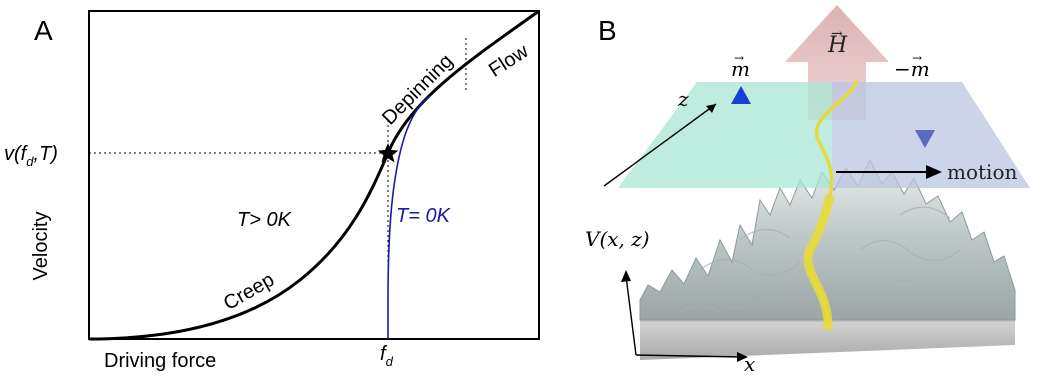 The height and width of the screenshot is (379, 1037). Describe the element at coordinates (827, 340) in the screenshot. I see `base-block` at that location.